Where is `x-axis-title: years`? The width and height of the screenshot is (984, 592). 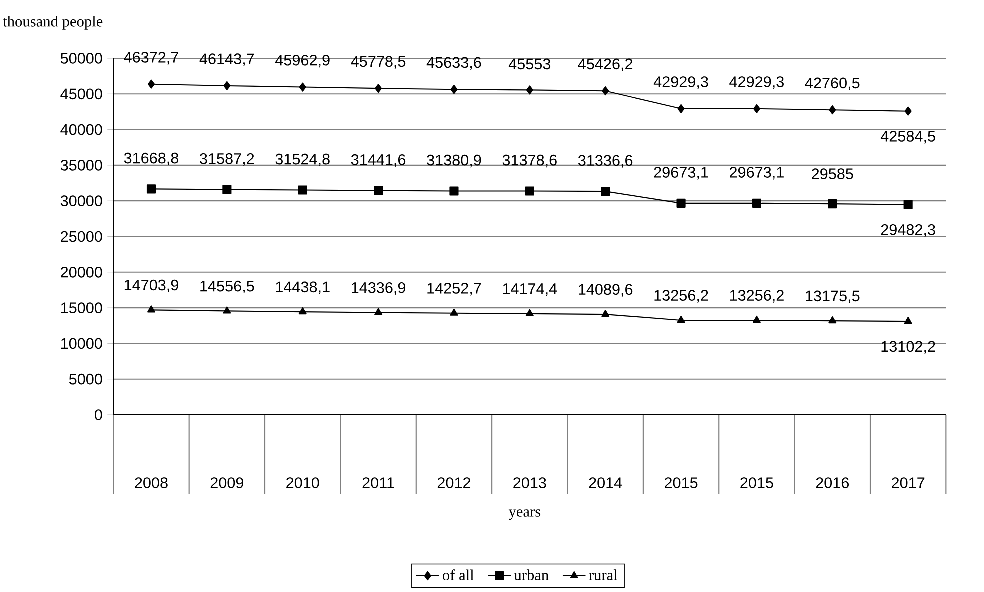
x-axis-title: years is located at coordinates (524, 515).